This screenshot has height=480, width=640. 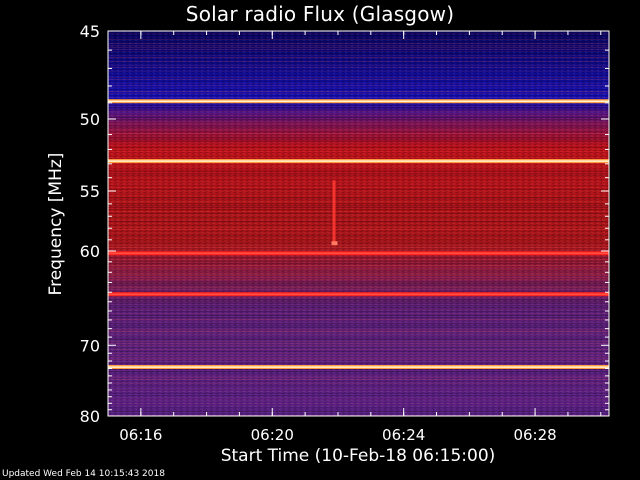 I want to click on x-tick-label: 06:16, so click(x=140, y=435).